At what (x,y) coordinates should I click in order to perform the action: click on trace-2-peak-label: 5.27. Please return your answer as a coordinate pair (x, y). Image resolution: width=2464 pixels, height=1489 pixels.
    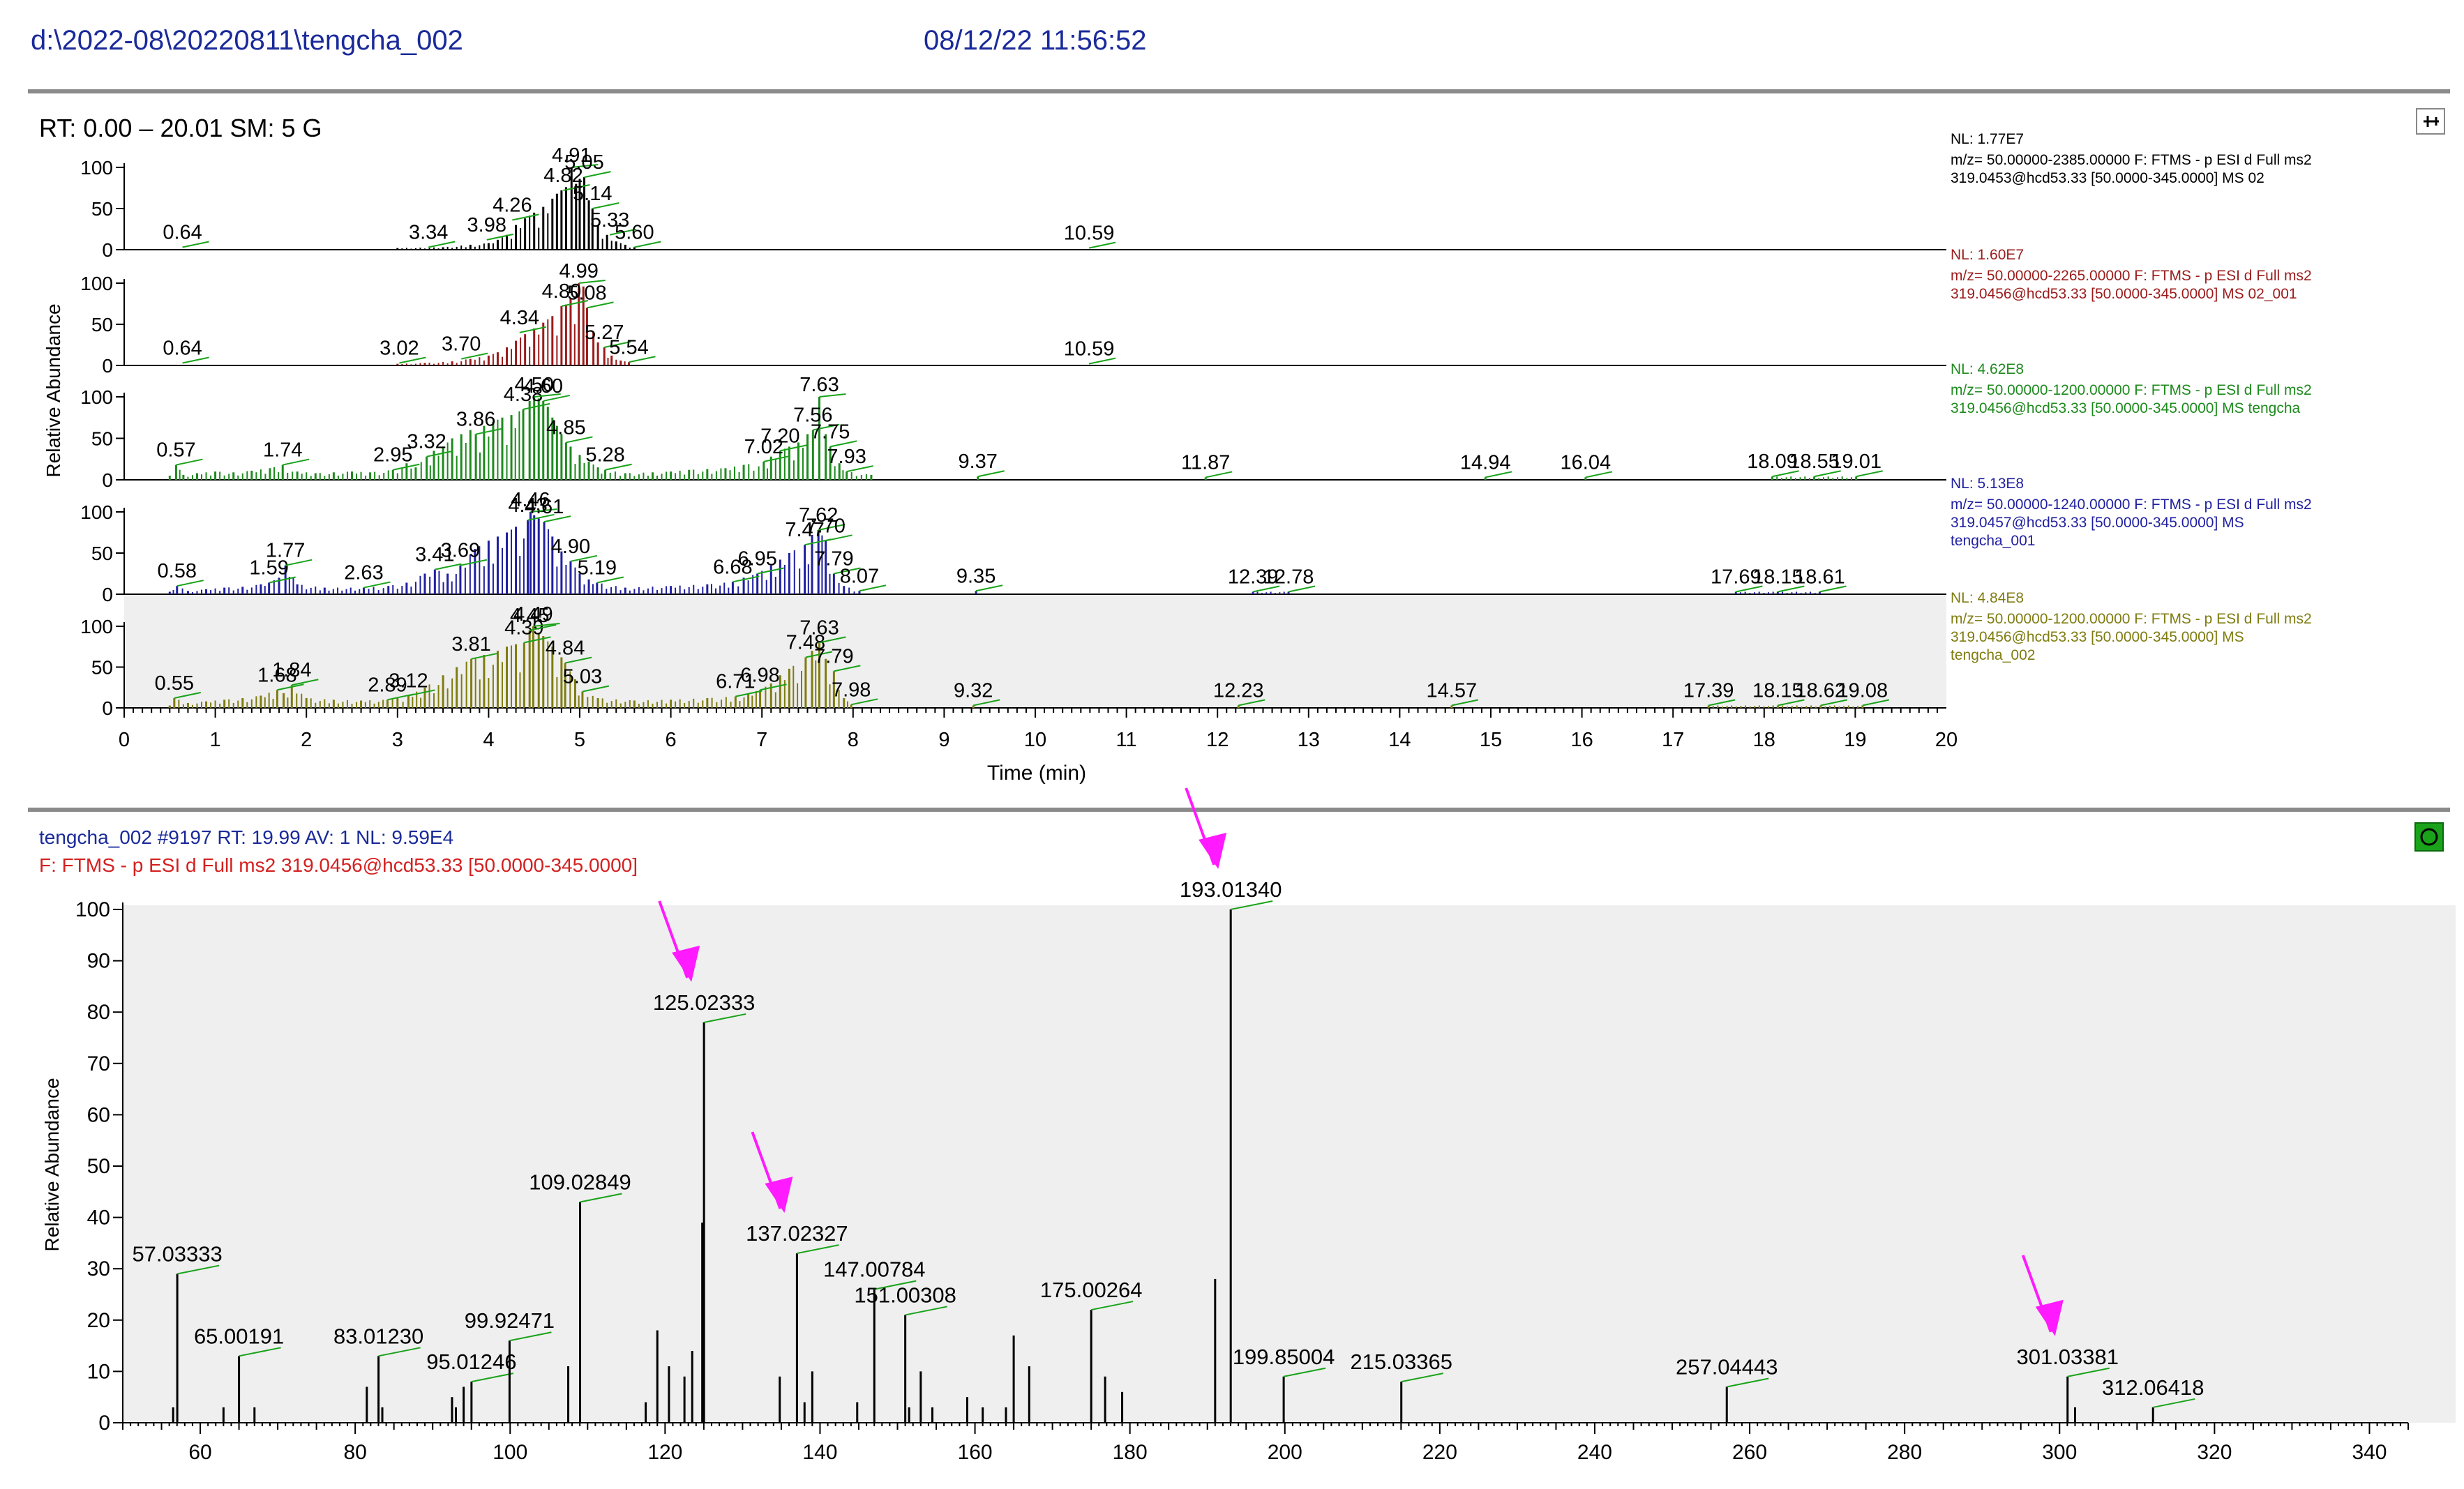
    Looking at the image, I should click on (605, 333).